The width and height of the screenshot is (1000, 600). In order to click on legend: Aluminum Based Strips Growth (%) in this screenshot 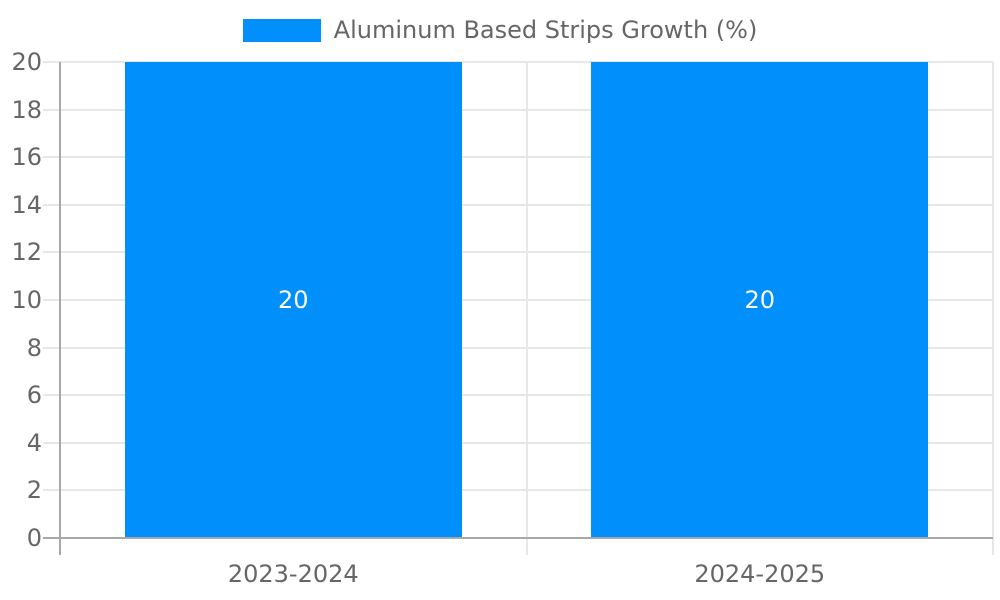, I will do `click(500, 30)`.